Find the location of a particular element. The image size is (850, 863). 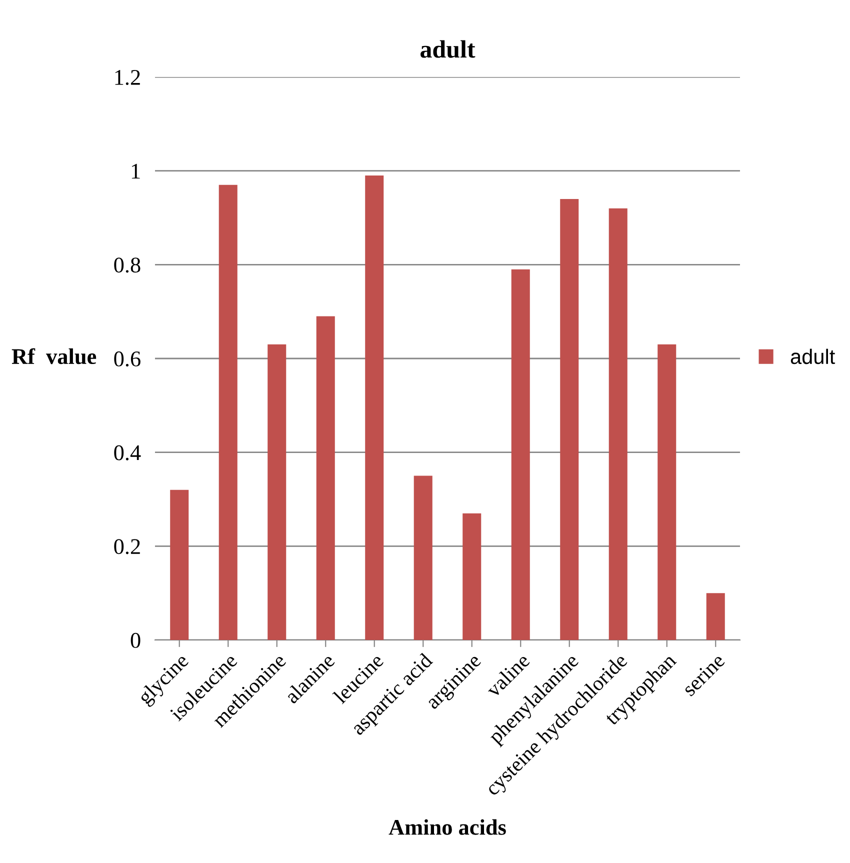

x-axis-title: Amino acids is located at coordinates (447, 827).